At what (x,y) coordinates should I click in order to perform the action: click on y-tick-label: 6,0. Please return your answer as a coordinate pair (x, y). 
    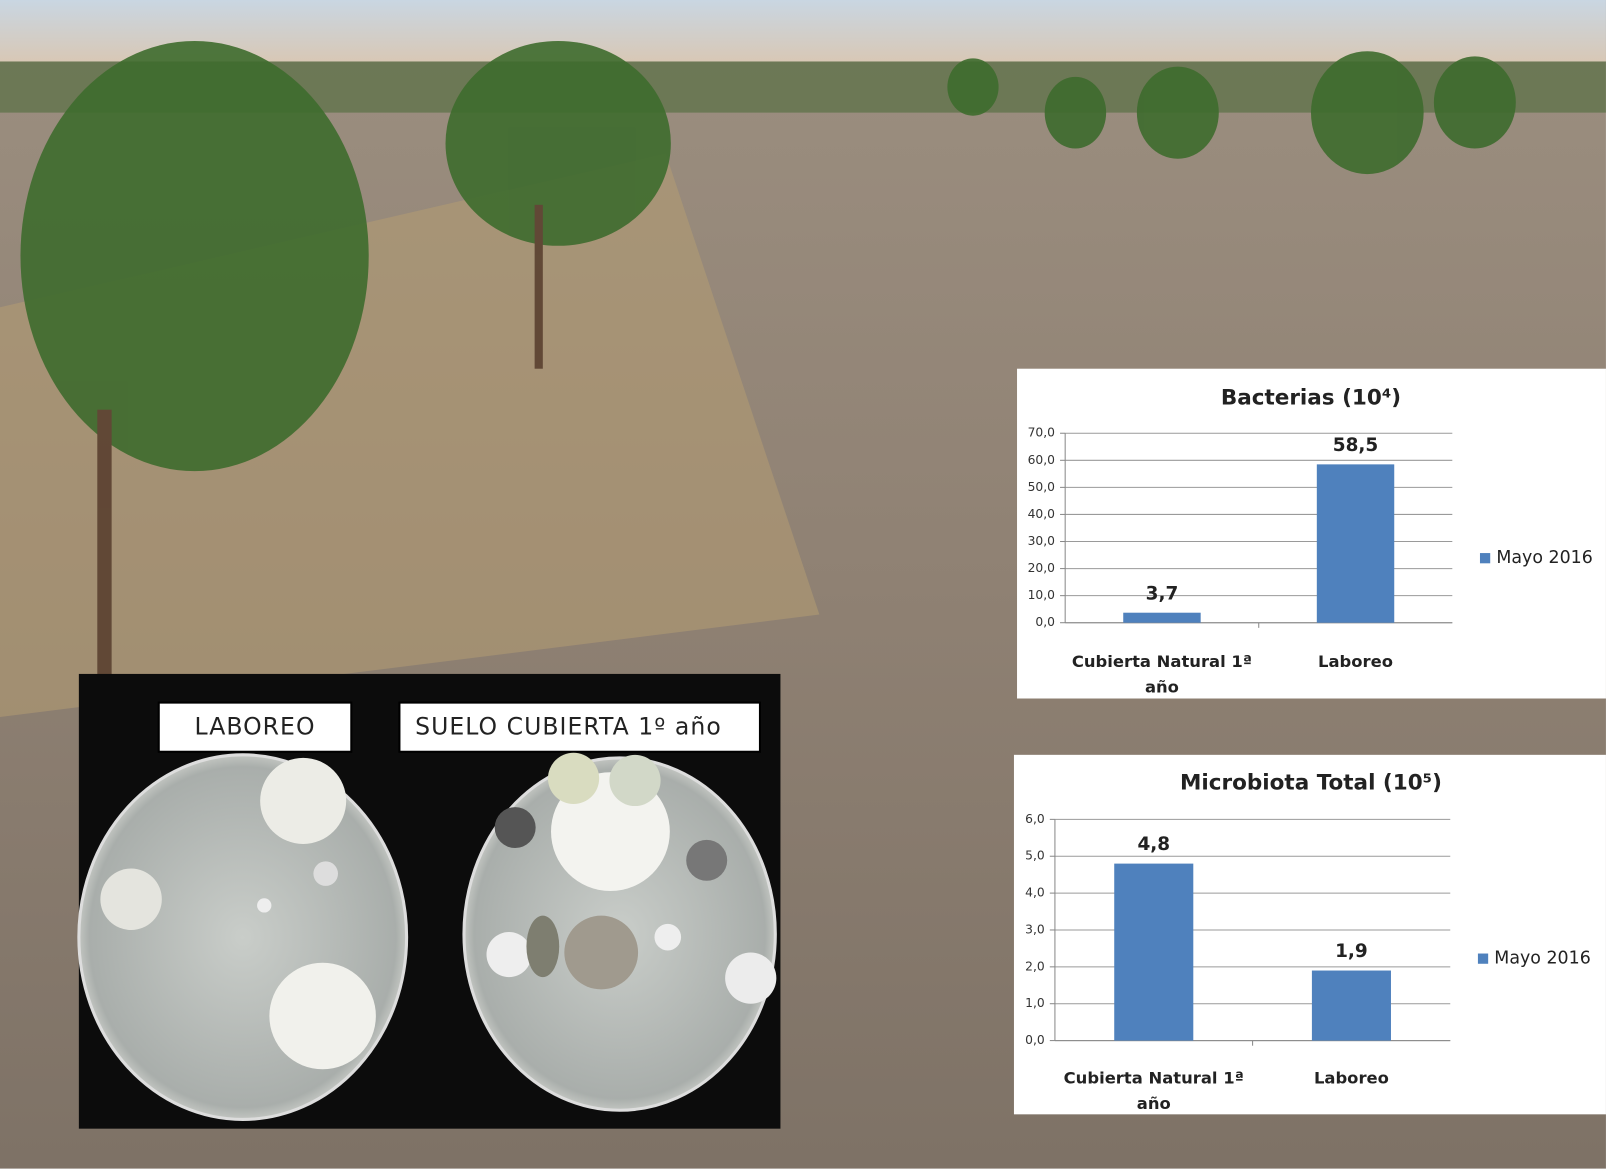
    Looking at the image, I should click on (1035, 819).